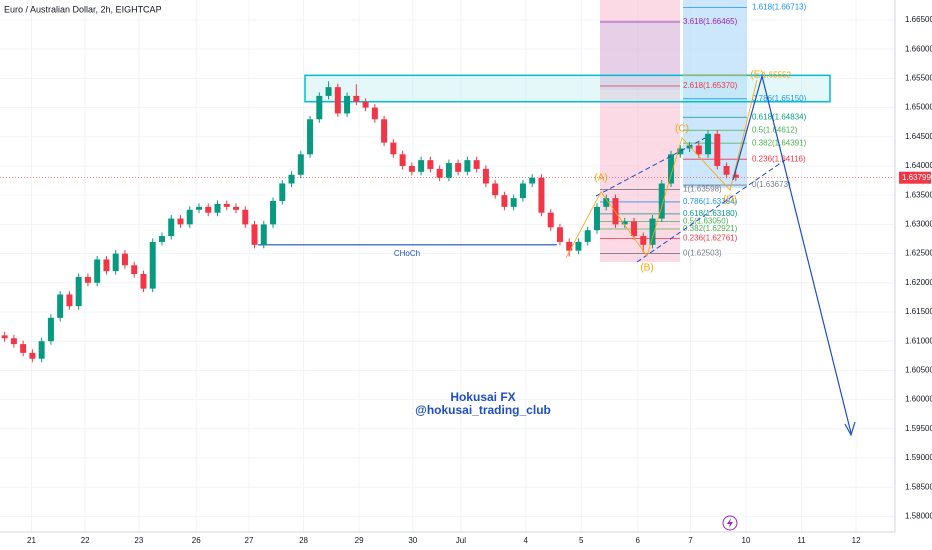 This screenshot has height=550, width=932. I want to click on last-price-label: 1.63799, so click(916, 177).